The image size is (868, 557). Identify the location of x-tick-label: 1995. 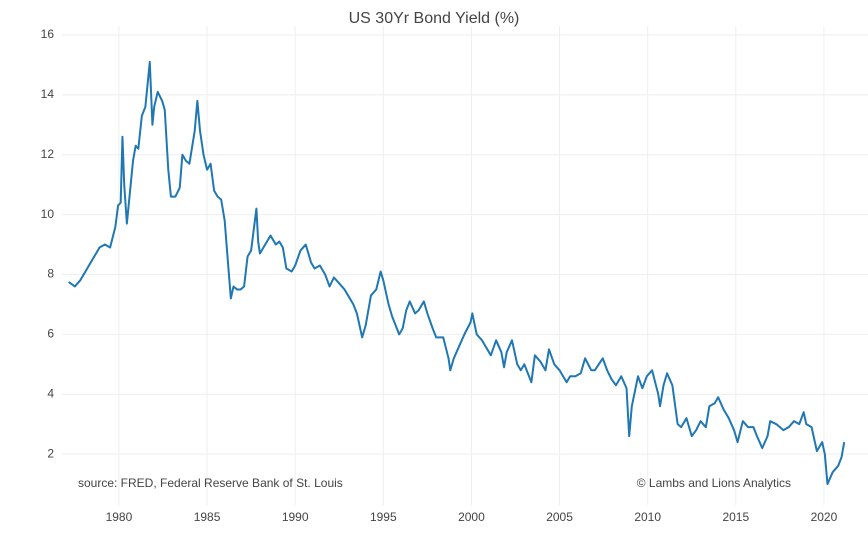
(383, 517).